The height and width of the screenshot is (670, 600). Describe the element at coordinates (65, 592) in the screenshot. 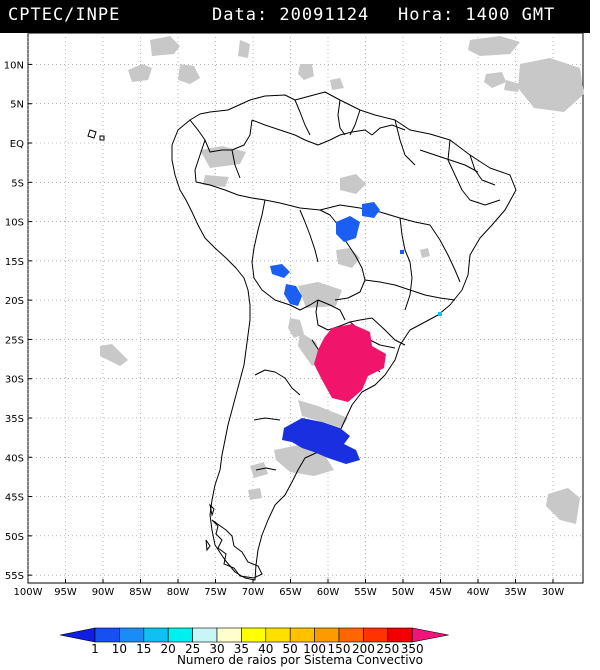

I see `lon-tick-label: 95W` at that location.